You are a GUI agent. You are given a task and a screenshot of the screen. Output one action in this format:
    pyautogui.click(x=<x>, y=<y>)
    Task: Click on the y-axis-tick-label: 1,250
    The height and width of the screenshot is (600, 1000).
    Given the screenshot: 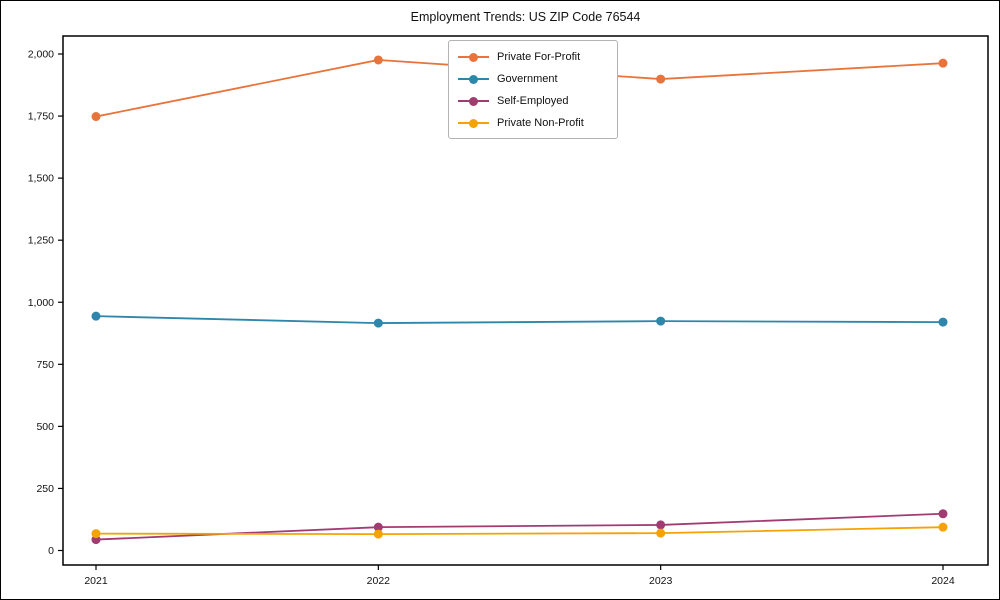 What is the action you would take?
    pyautogui.click(x=41, y=241)
    